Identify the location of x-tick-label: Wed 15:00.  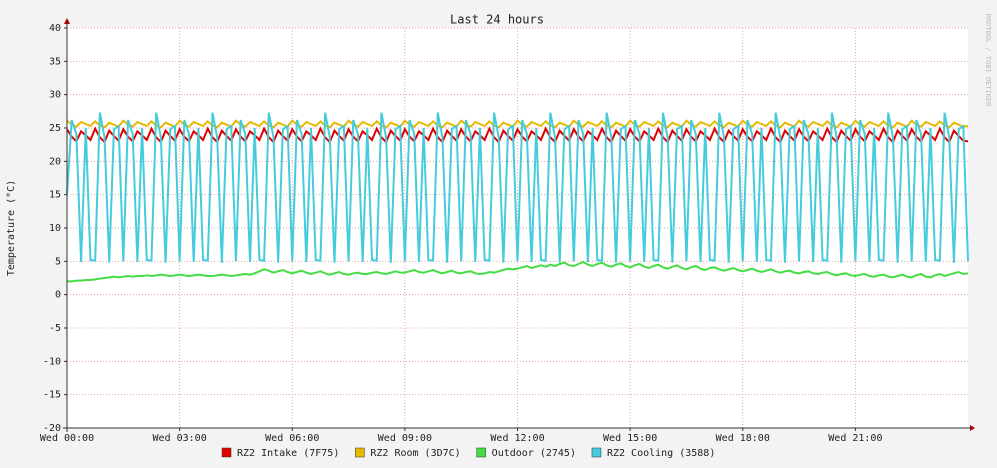
(630, 438).